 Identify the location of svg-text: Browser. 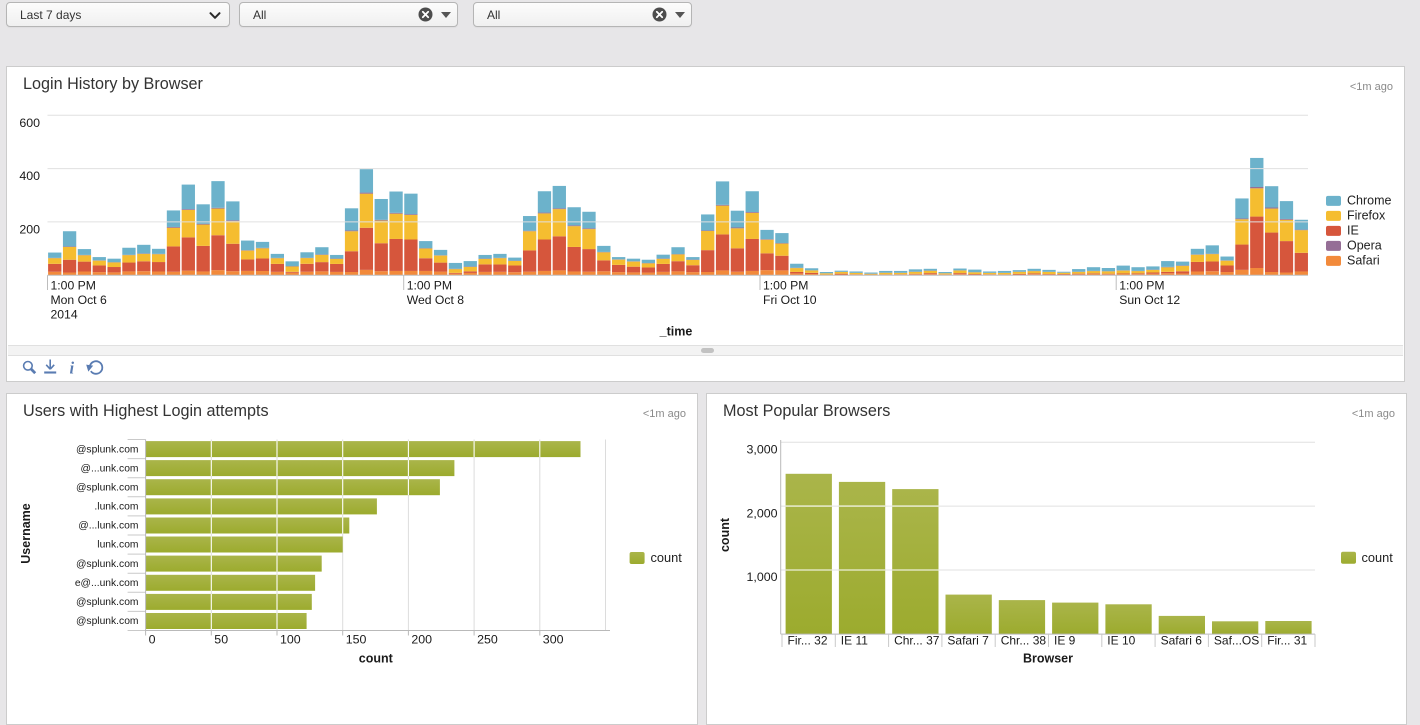
(1048, 659).